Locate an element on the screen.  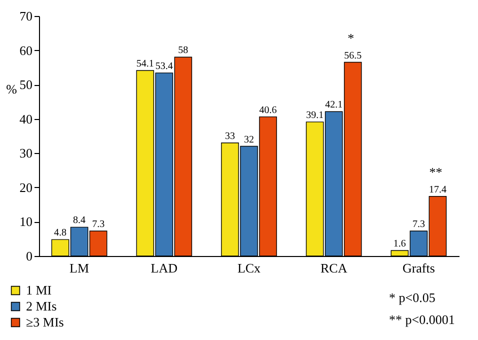
data-label: 4.8 is located at coordinates (60, 233).